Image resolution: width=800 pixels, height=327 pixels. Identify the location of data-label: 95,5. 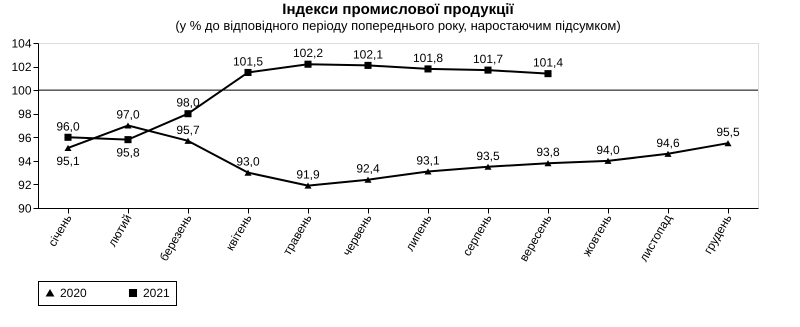
(728, 132).